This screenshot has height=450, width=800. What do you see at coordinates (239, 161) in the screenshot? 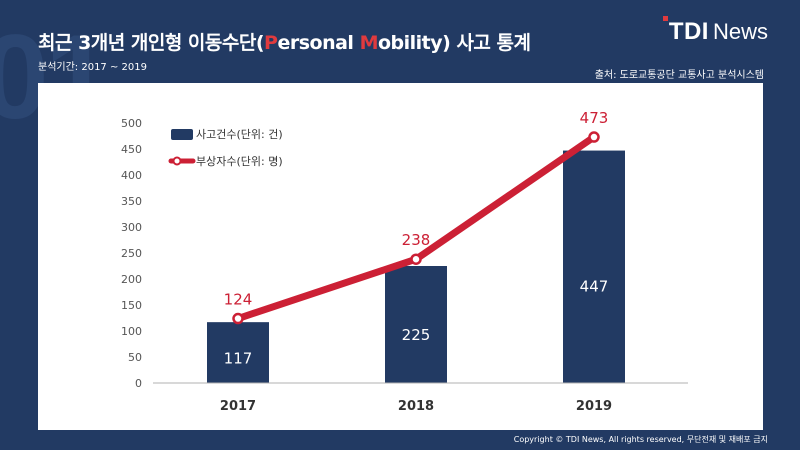
I see `legend-line-label: 부상자수(단위: 명)` at bounding box center [239, 161].